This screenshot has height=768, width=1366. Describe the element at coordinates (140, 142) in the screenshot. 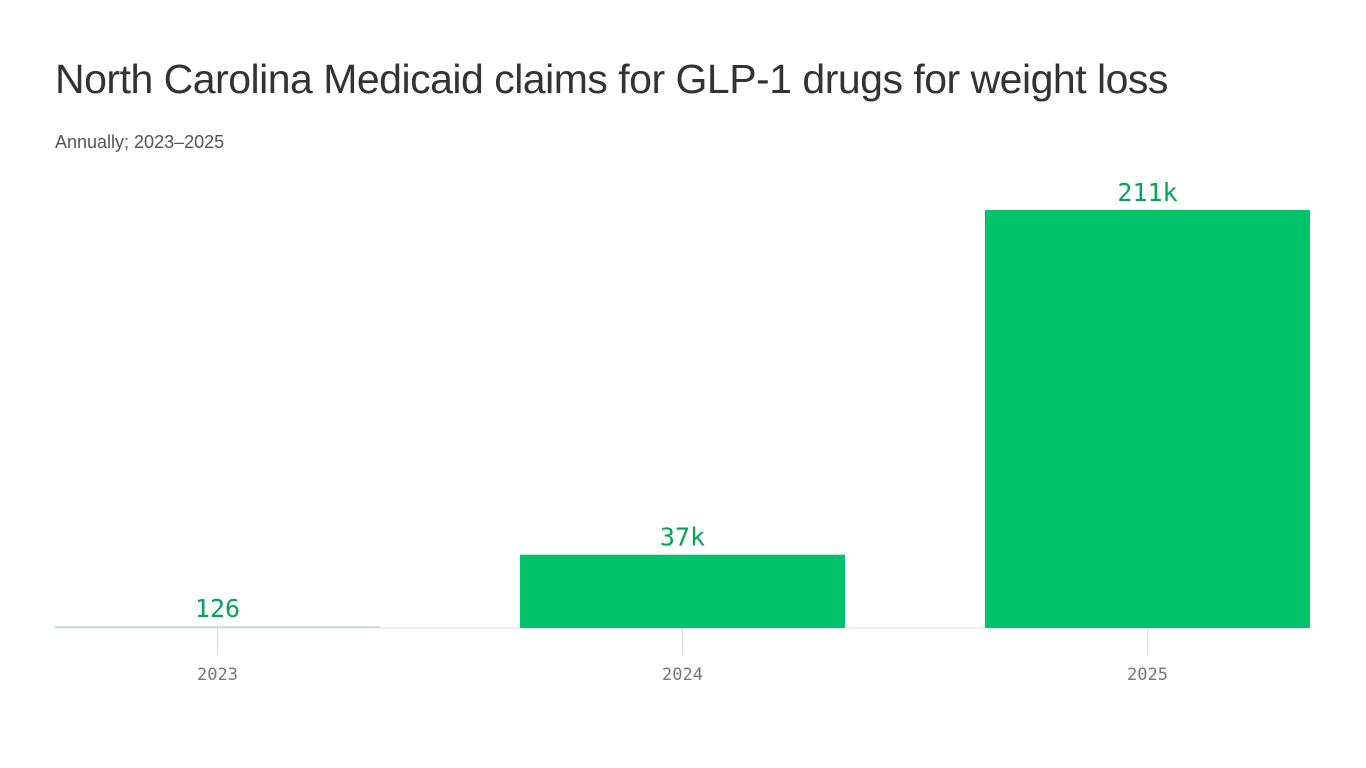

I see `chart-subtitle: Annually; 2023–2025` at that location.